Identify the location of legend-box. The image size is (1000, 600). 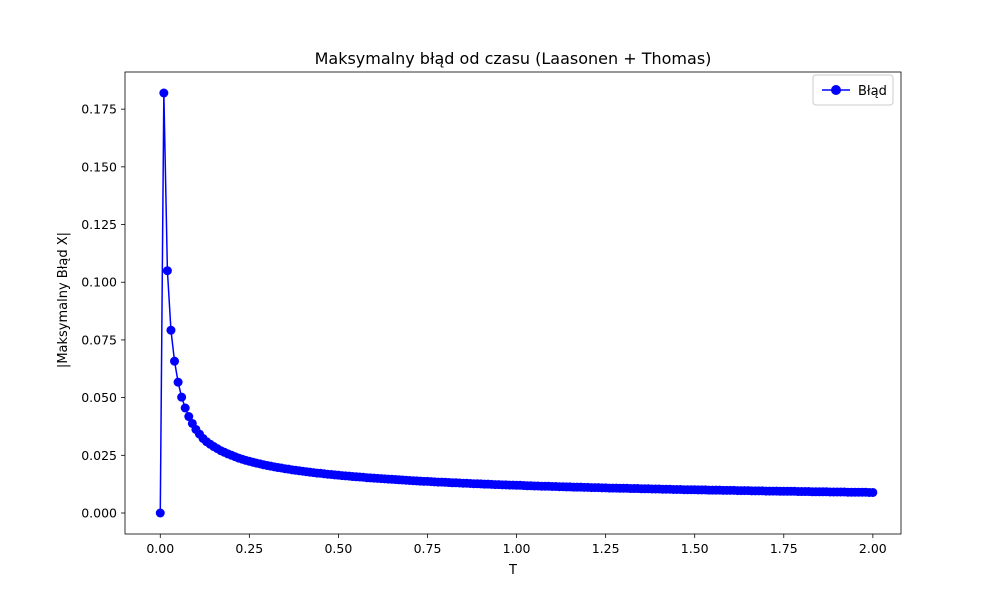
(853, 90).